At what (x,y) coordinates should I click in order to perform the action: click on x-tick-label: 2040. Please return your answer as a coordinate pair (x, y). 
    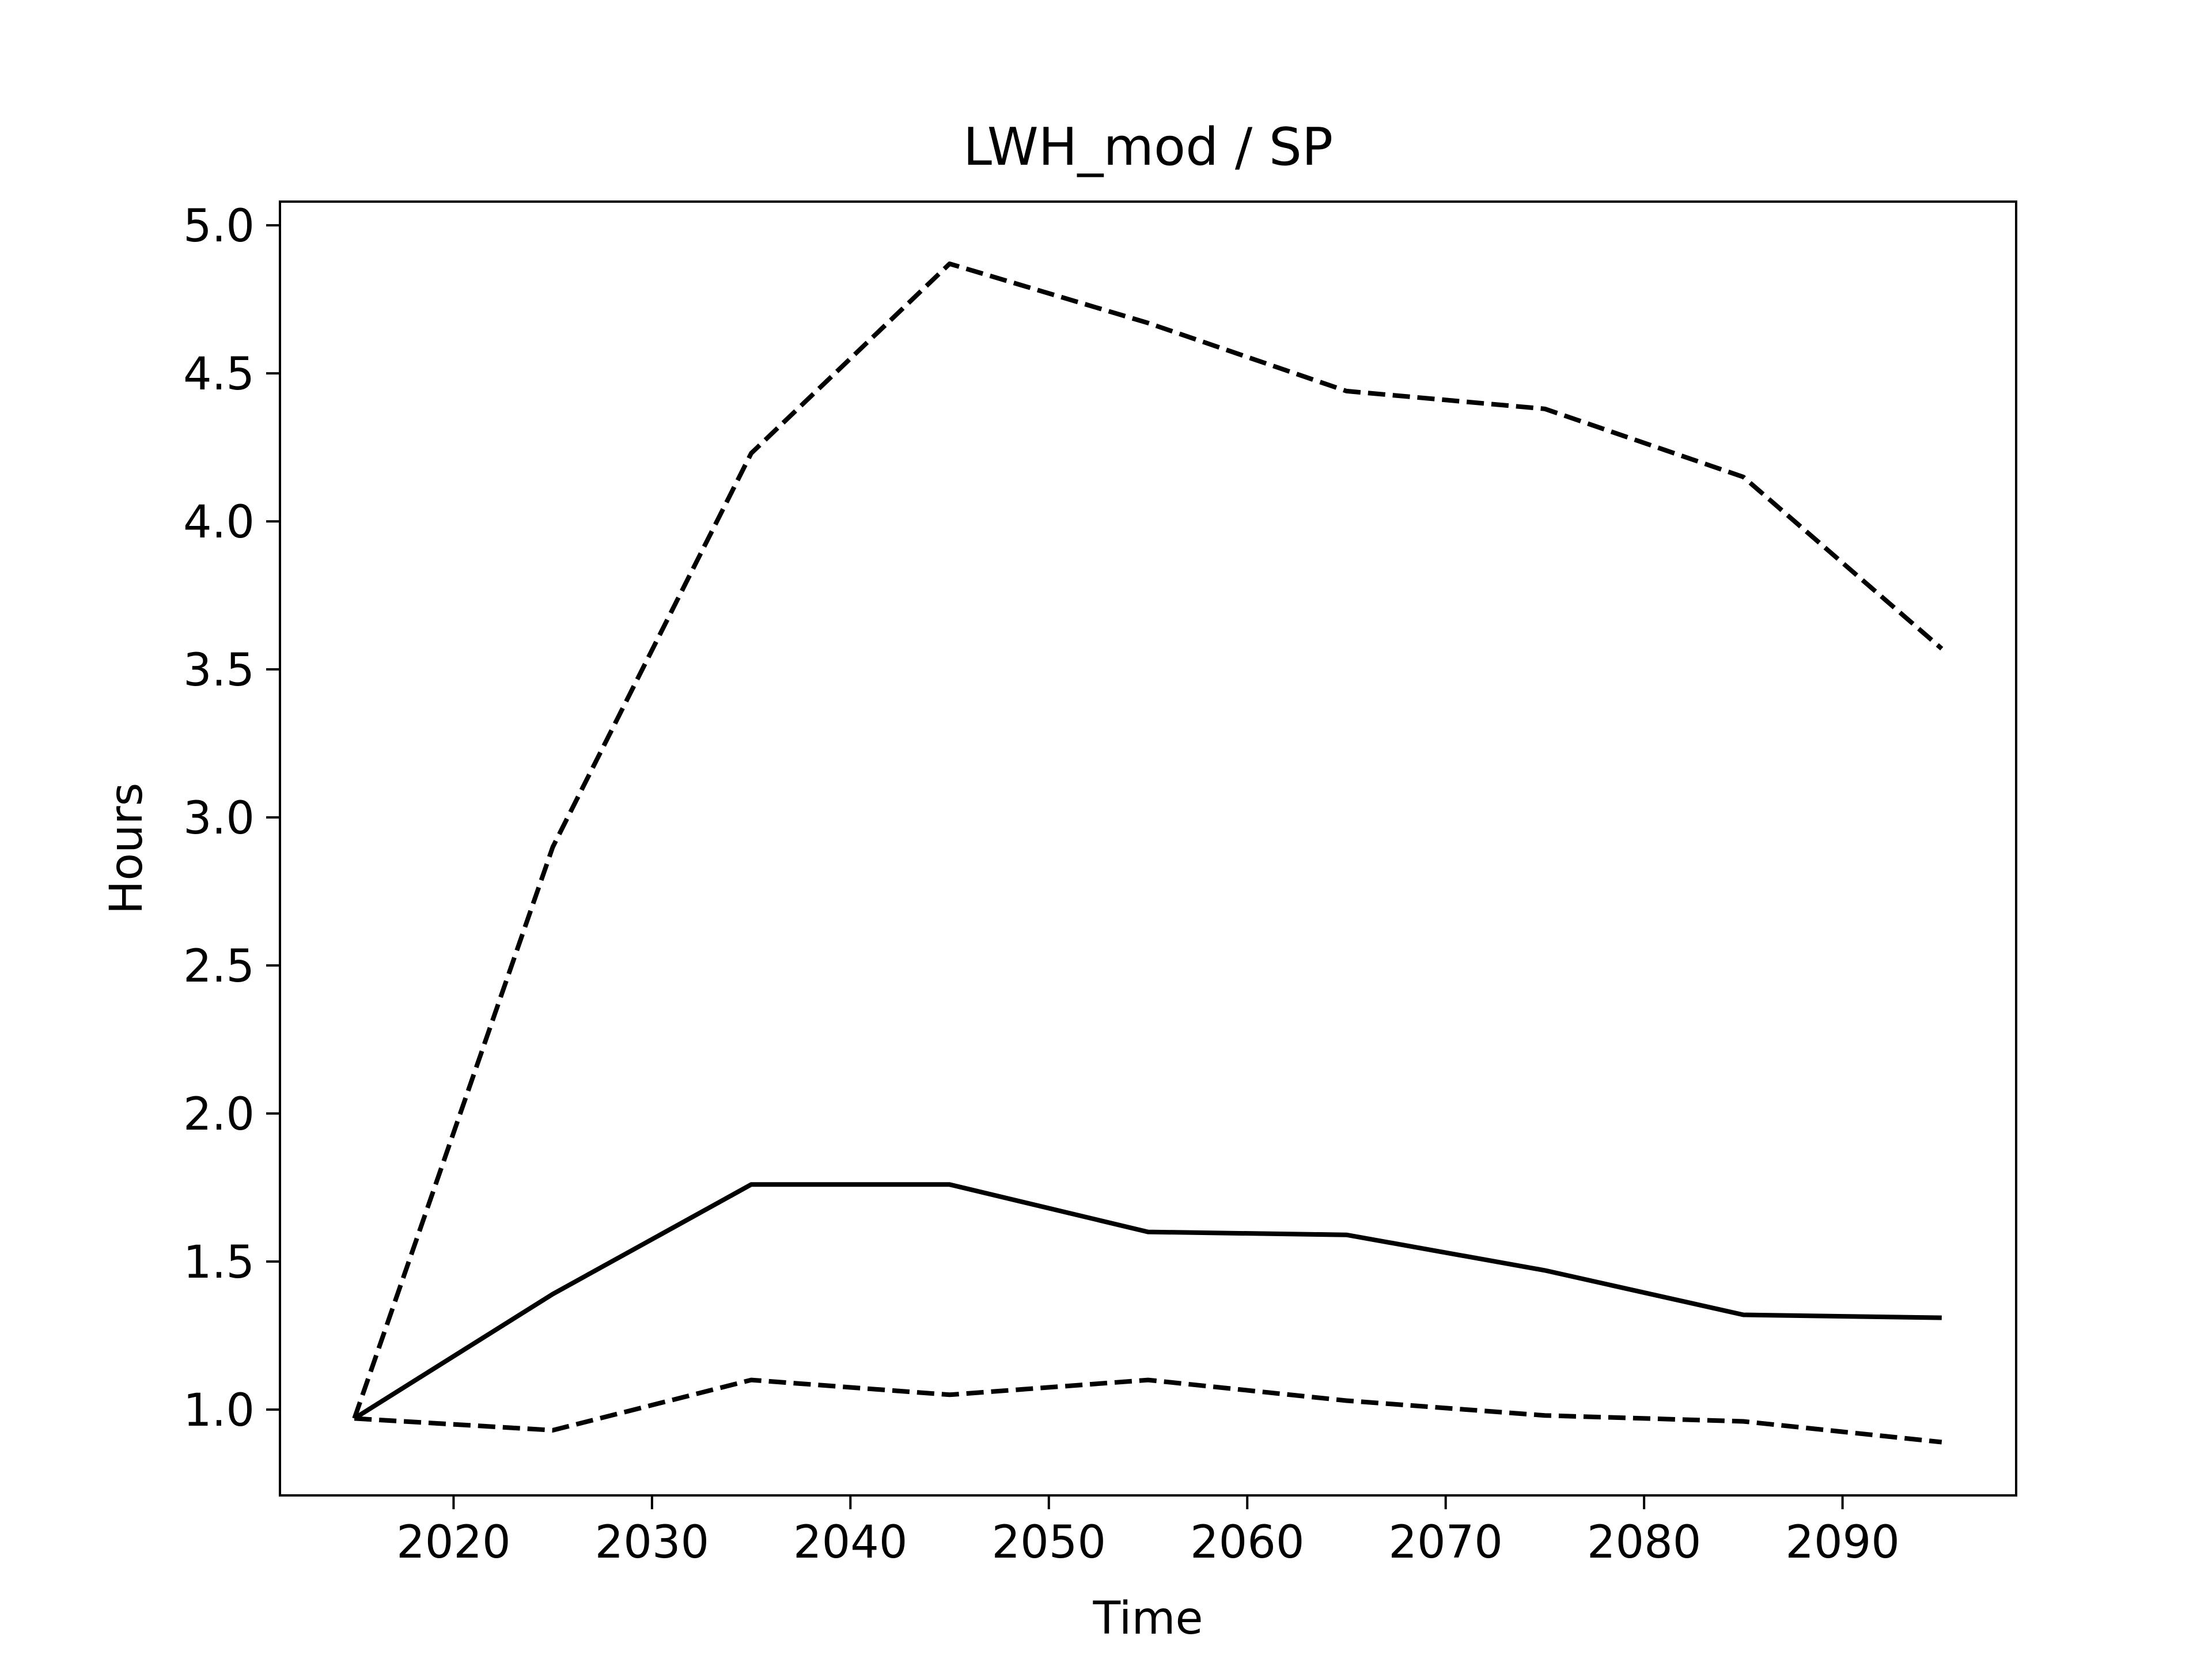
    Looking at the image, I should click on (850, 1543).